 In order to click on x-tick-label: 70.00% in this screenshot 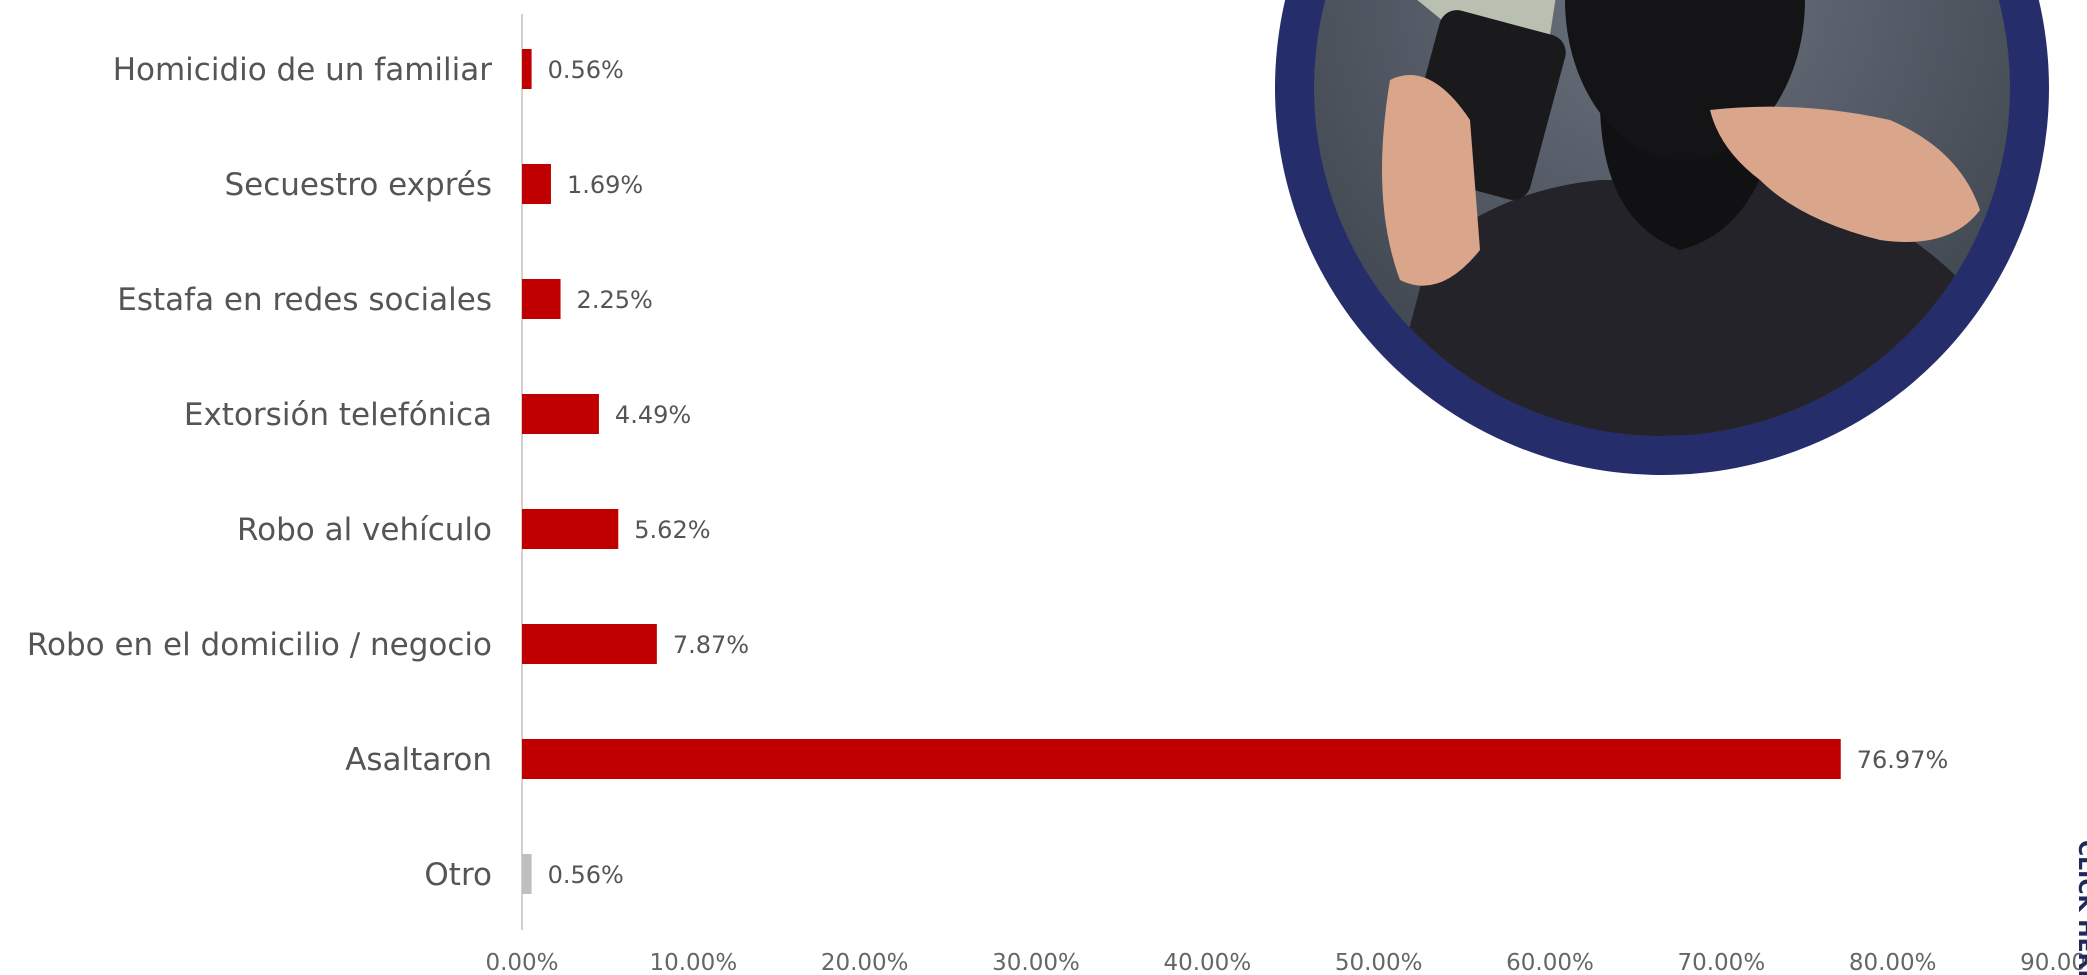, I will do `click(1721, 962)`.